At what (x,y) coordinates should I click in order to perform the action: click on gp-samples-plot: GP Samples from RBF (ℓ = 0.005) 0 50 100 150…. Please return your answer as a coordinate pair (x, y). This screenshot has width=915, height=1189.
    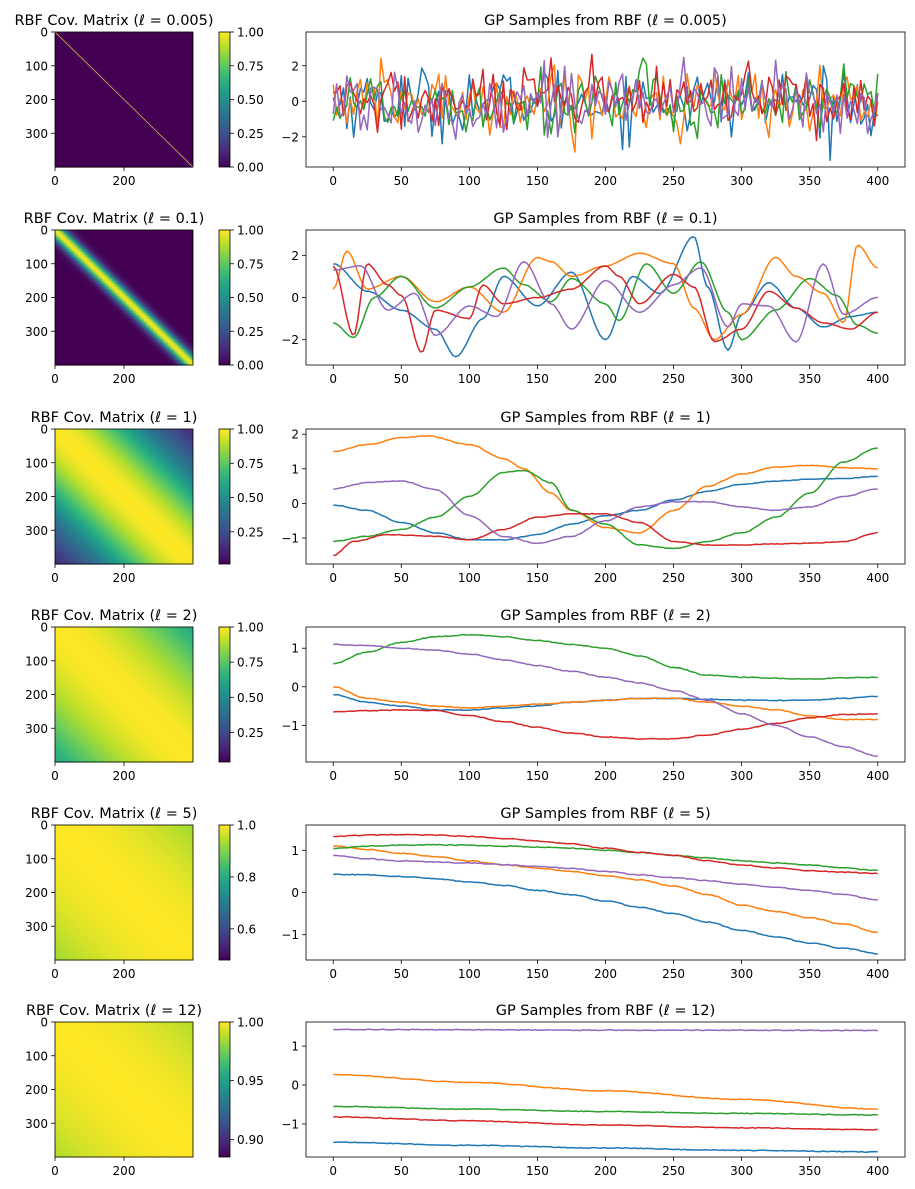
    Looking at the image, I should click on (593, 100).